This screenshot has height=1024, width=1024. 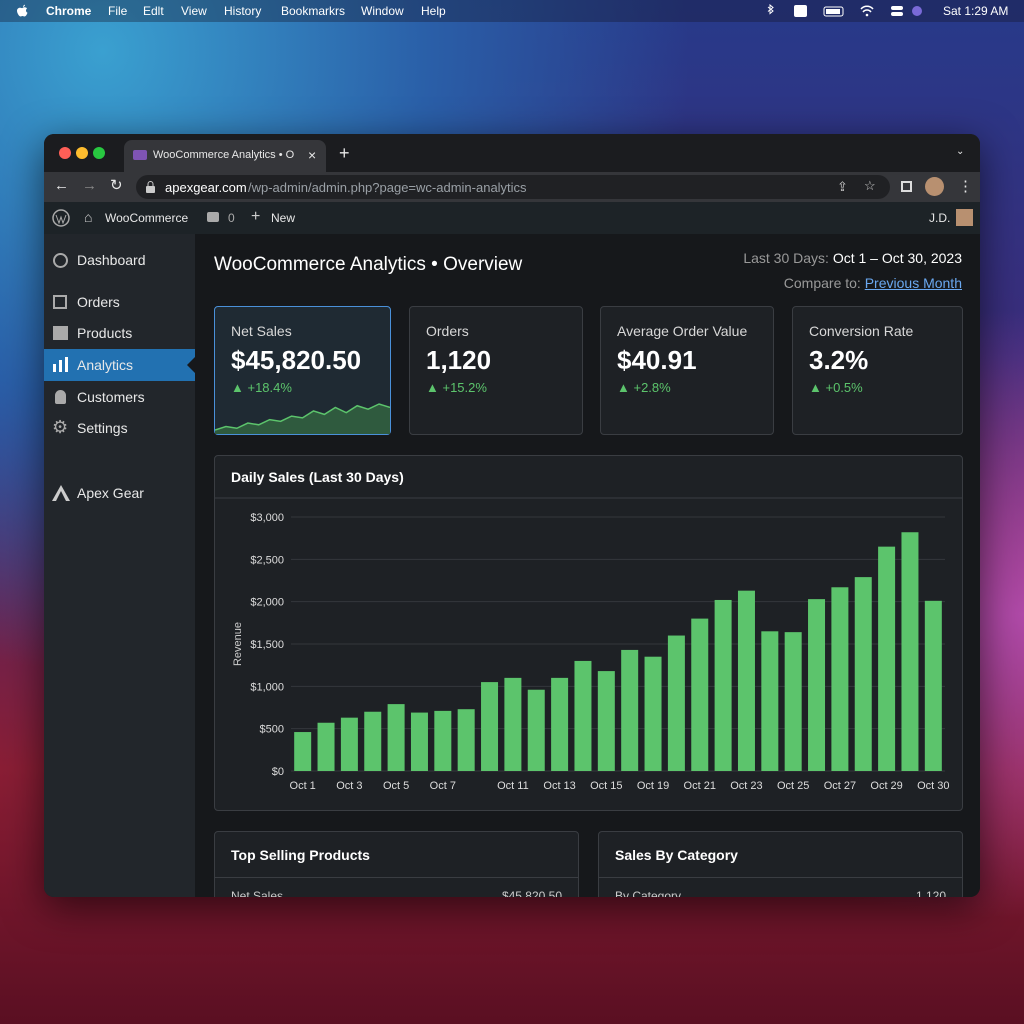 I want to click on nav-item-active: Analytics, so click(x=119, y=365).